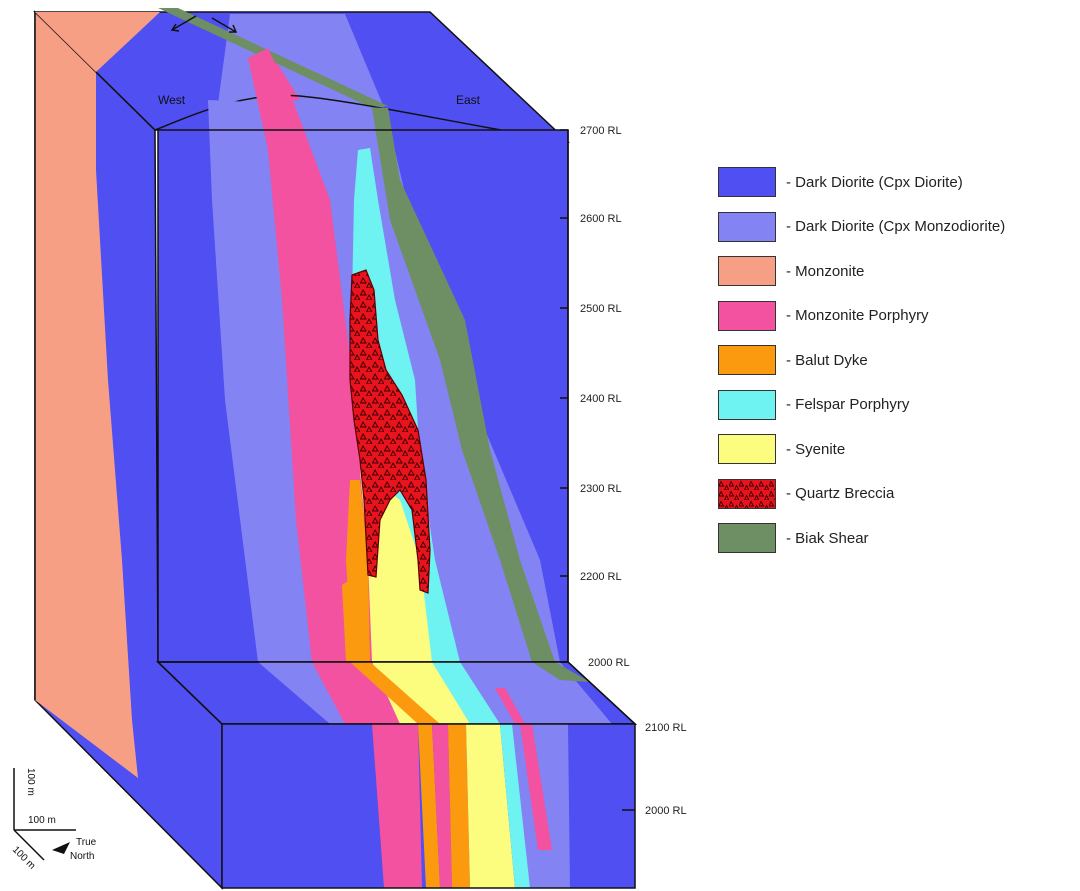 The width and height of the screenshot is (1080, 891). I want to click on legend-item: - Felspar Porphyry, so click(898, 405).